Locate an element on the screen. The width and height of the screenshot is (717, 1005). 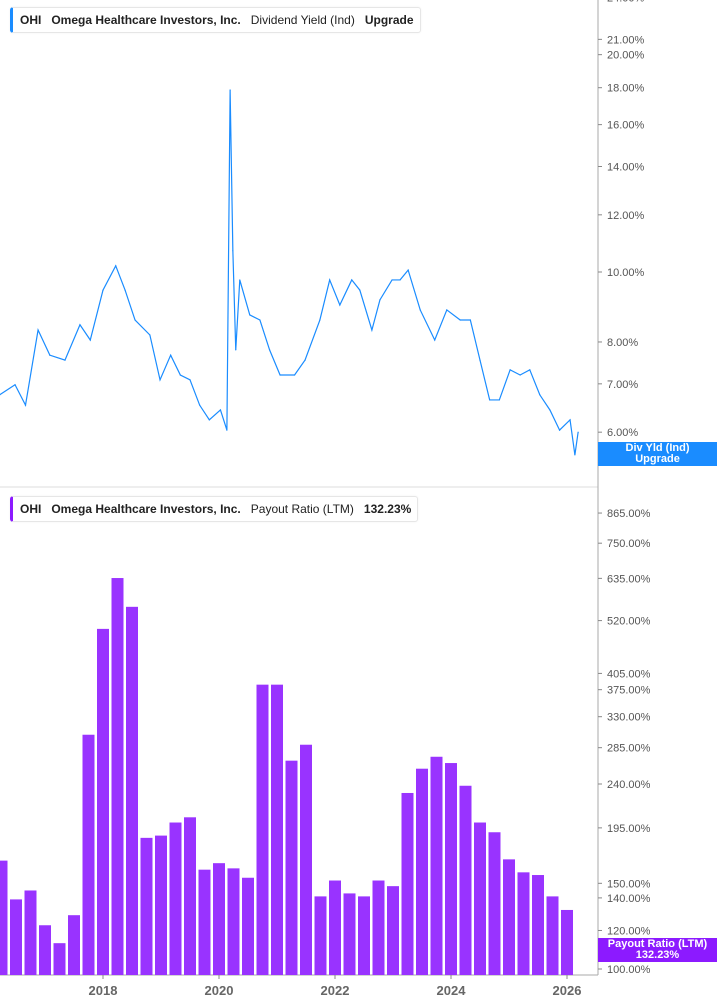
y-tick-label: 21.00% is located at coordinates (626, 40).